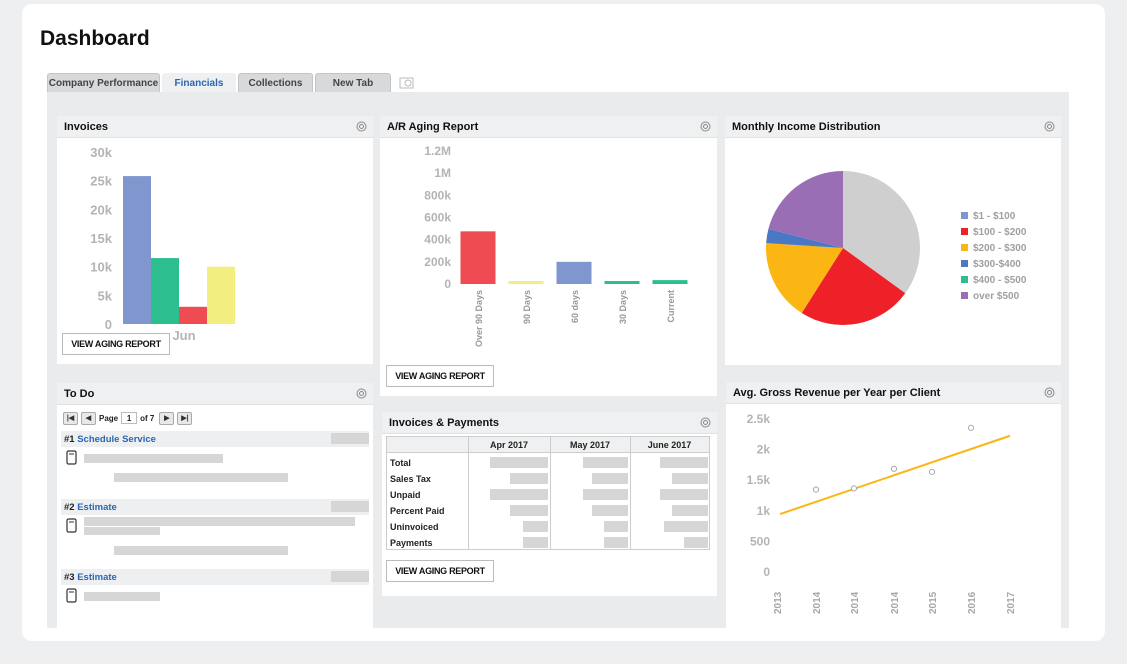 This screenshot has width=1127, height=664. What do you see at coordinates (509, 445) in the screenshot?
I see `column-header: Apr 2017` at bounding box center [509, 445].